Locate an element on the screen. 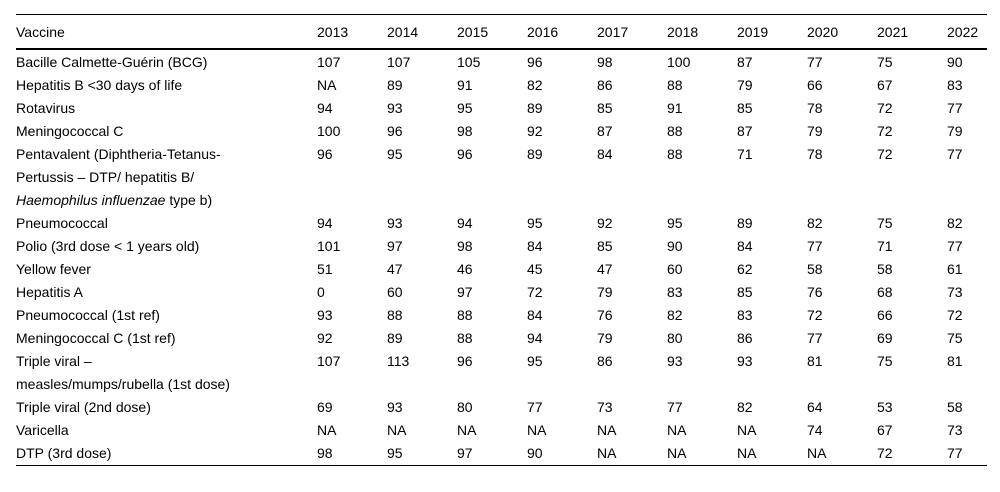 This screenshot has width=1000, height=492. coverage-value-cell: 0 is located at coordinates (321, 292).